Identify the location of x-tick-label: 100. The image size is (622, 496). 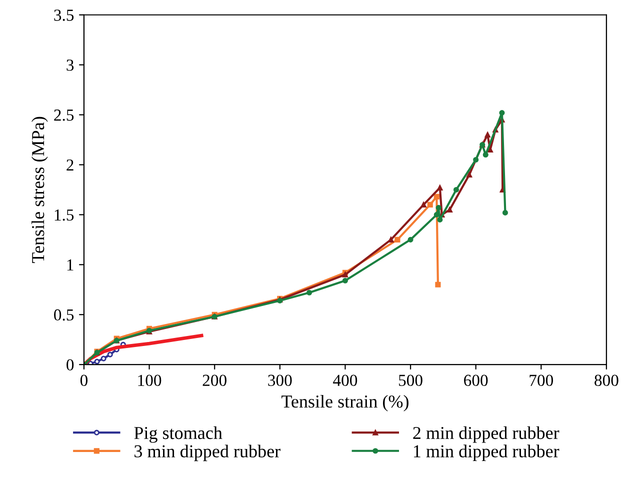
(150, 380).